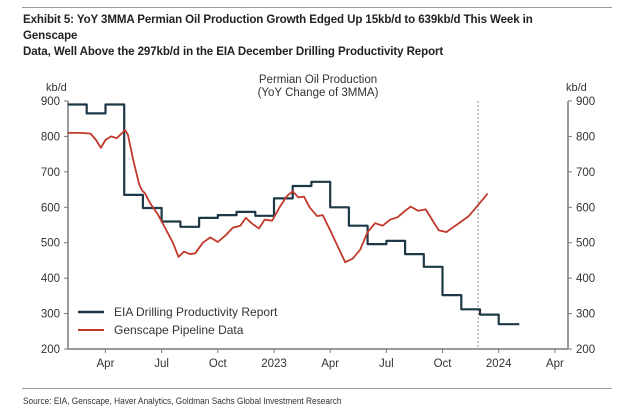 Image resolution: width=620 pixels, height=415 pixels. What do you see at coordinates (585, 137) in the screenshot?
I see `right-y-tick-label: 800` at bounding box center [585, 137].